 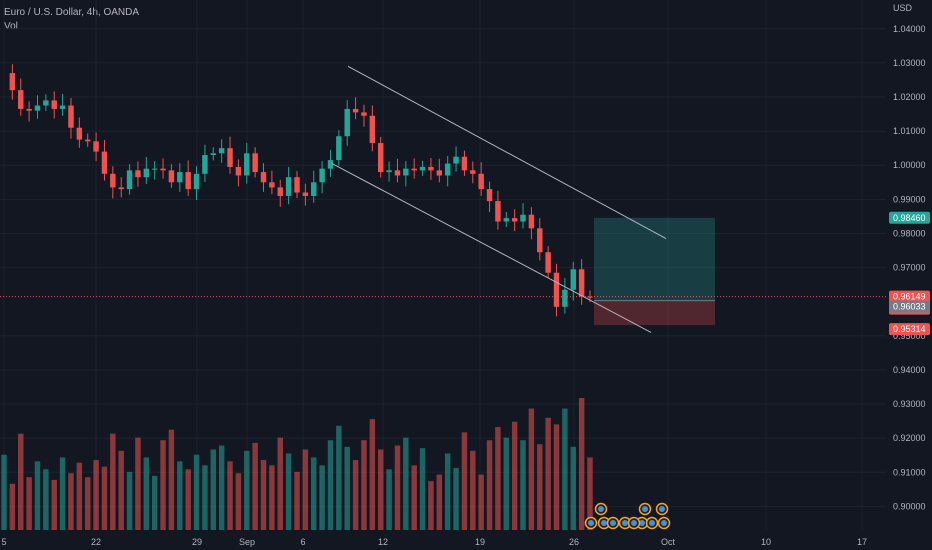 What do you see at coordinates (654, 259) in the screenshot?
I see `profit-zone` at bounding box center [654, 259].